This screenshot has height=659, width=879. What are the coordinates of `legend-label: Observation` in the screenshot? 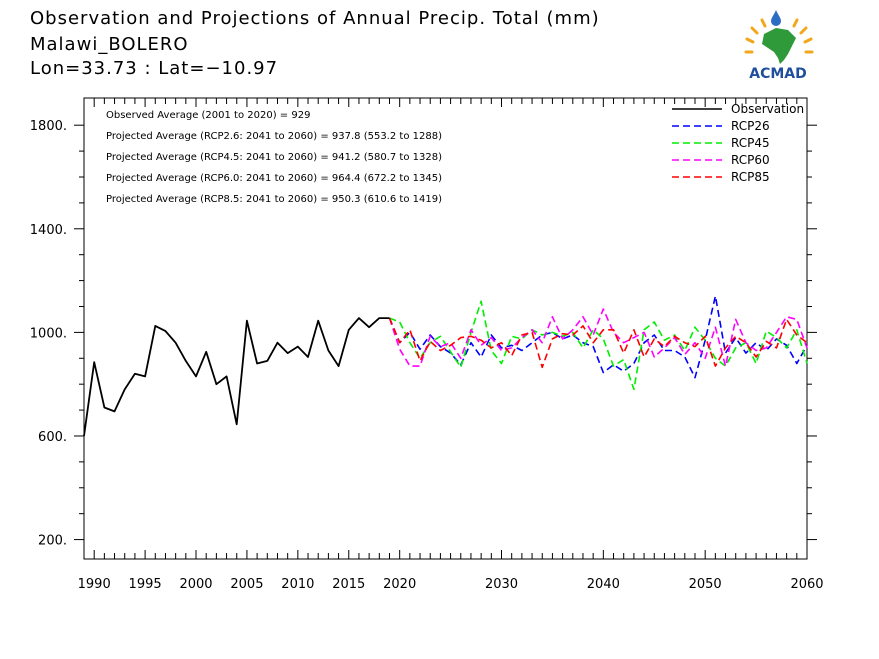 It's located at (767, 109).